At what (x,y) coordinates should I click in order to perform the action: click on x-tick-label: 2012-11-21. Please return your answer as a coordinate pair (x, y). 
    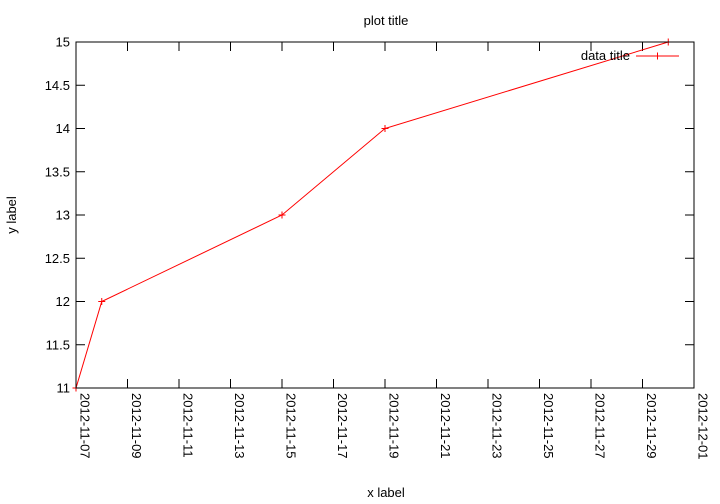
    Looking at the image, I should click on (445, 426).